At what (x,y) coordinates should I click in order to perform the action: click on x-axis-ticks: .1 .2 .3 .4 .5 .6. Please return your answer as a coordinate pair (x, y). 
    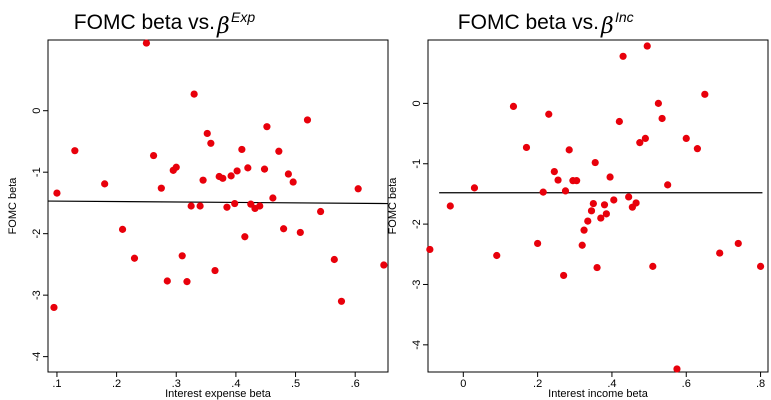
    Looking at the image, I should click on (206, 381).